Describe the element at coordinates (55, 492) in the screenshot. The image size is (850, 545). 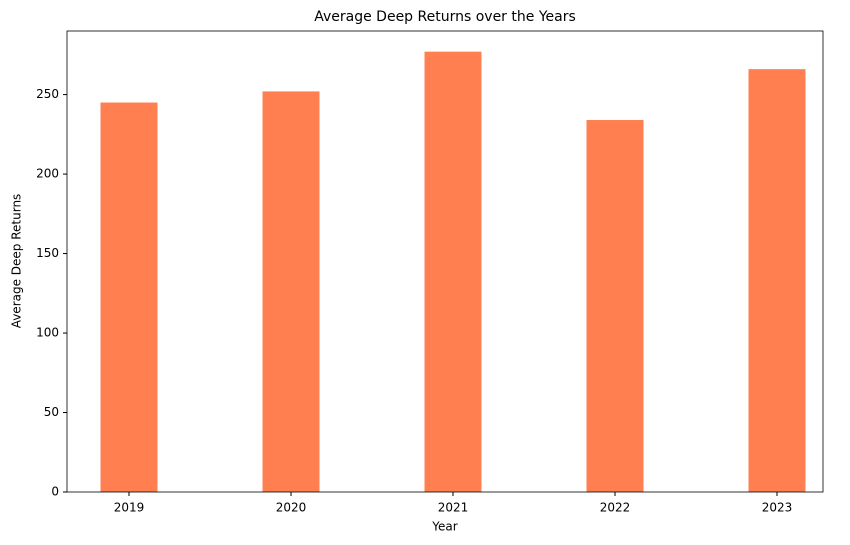
I see `y-tick-label: 0` at that location.